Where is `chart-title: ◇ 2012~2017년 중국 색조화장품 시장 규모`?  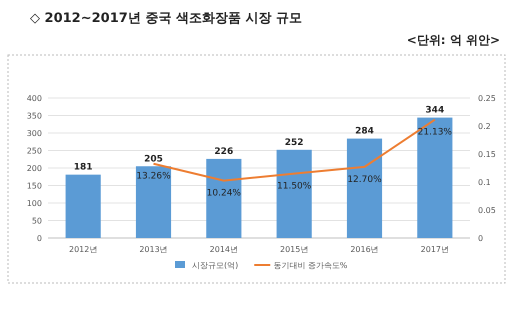
chart-title: ◇ 2012~2017년 중국 색조화장품 시장 규모 is located at coordinates (166, 18).